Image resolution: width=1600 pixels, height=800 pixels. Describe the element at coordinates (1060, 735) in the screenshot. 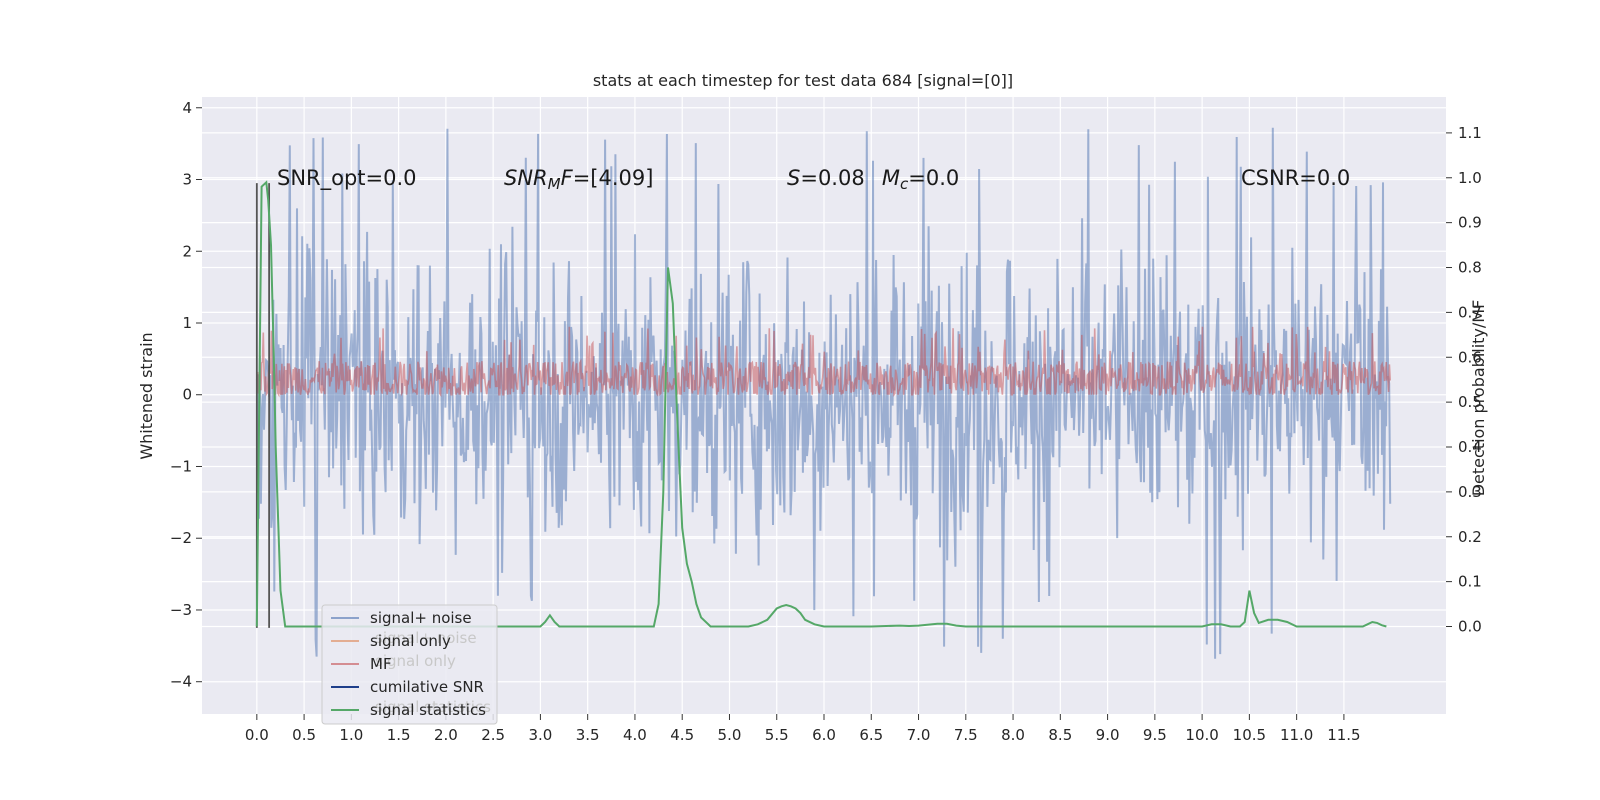

I see `x-tick-label: 8.5` at that location.